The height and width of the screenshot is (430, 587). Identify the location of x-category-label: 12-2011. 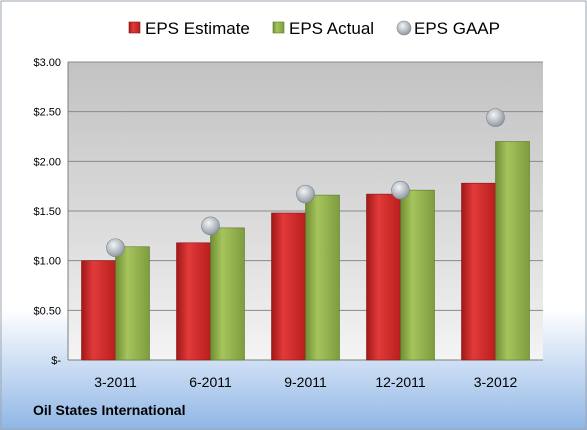
(400, 382).